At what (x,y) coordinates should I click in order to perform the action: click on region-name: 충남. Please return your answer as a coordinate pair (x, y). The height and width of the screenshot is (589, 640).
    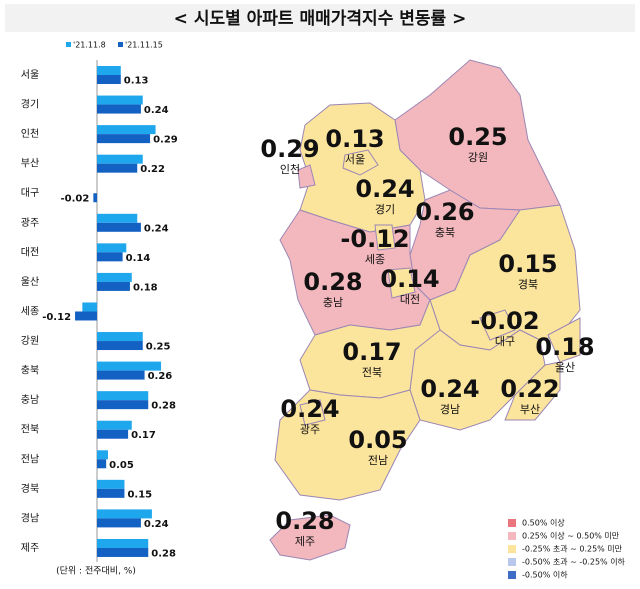
    Looking at the image, I should click on (333, 302).